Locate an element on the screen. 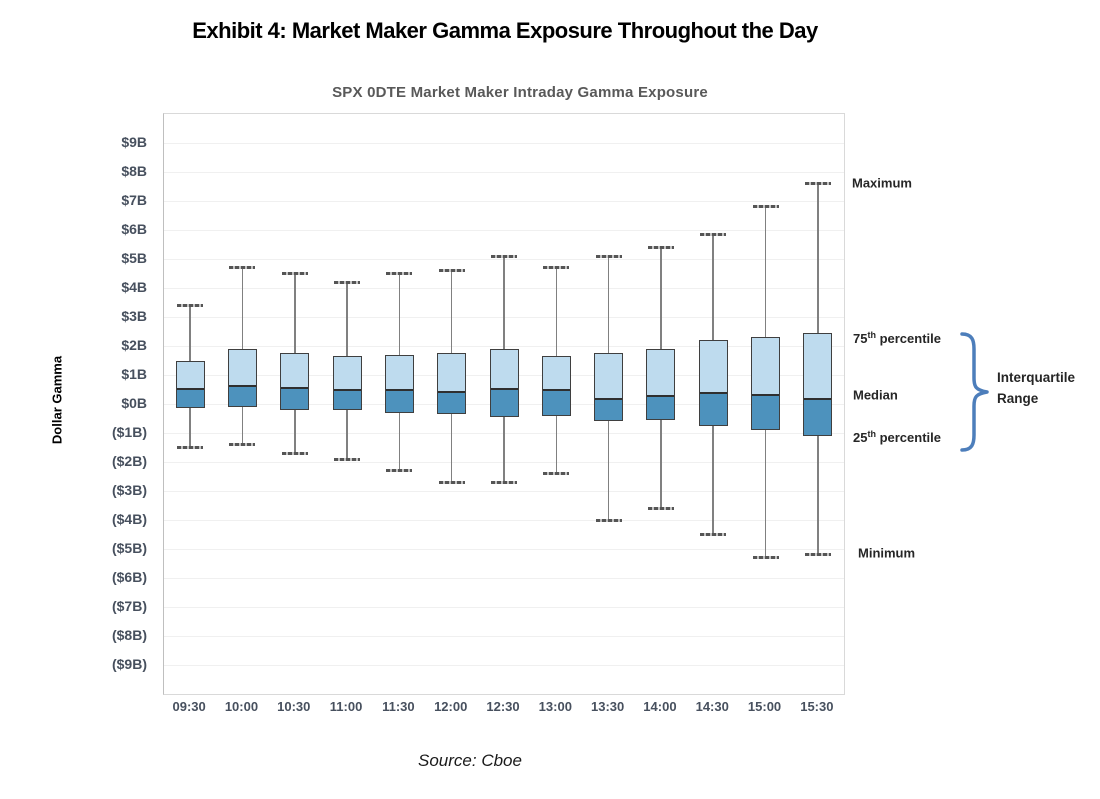 This screenshot has height=799, width=1100. annotation-minimum: Minimum is located at coordinates (887, 553).